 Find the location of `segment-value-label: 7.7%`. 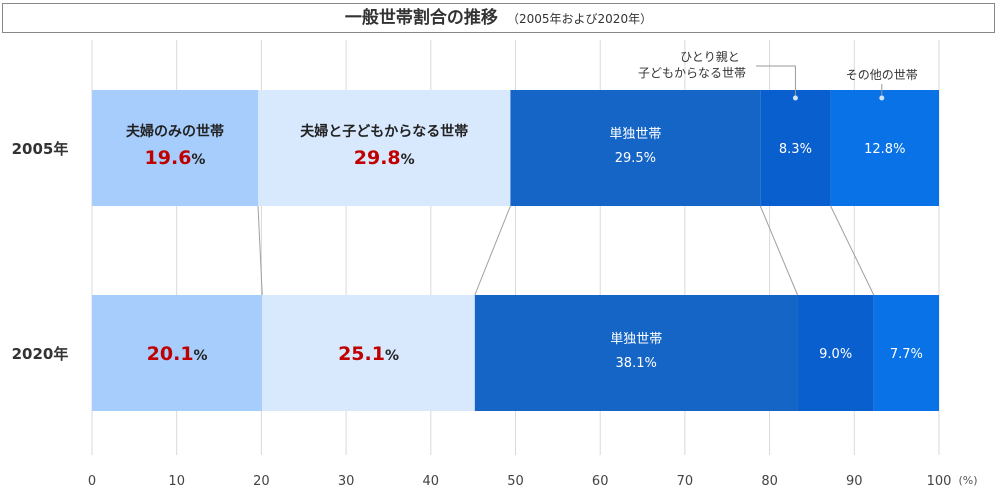

segment-value-label: 7.7% is located at coordinates (906, 354).